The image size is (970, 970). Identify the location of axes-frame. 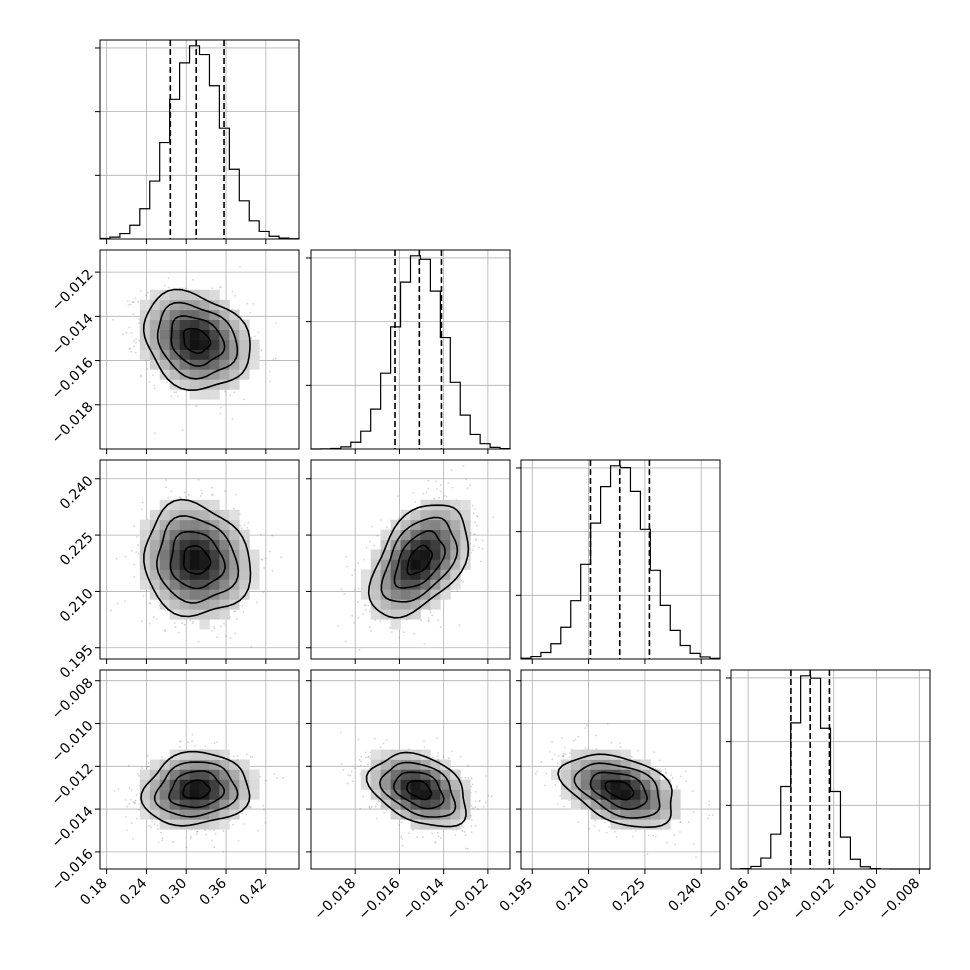
(199, 349).